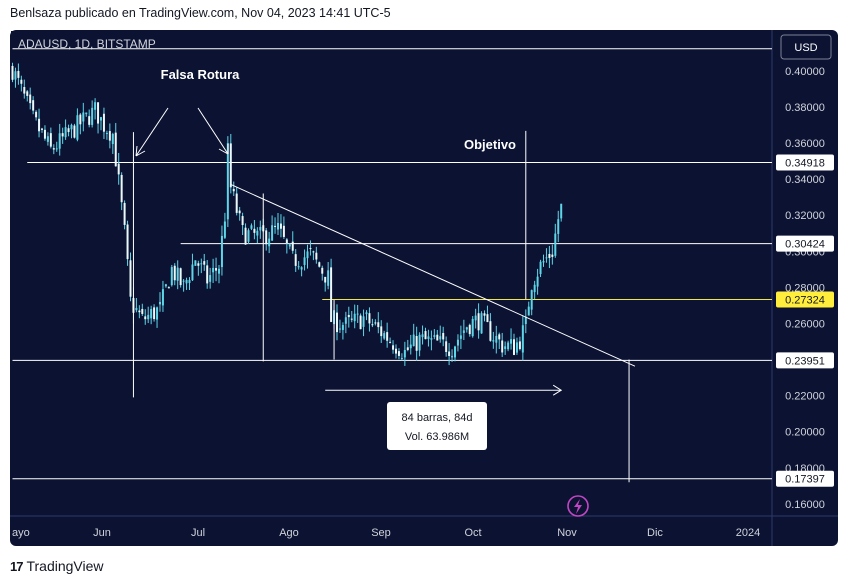 This screenshot has width=850, height=584. What do you see at coordinates (87, 44) in the screenshot?
I see `symbol-label: ADAUSD, 1D, BITSTAMP` at bounding box center [87, 44].